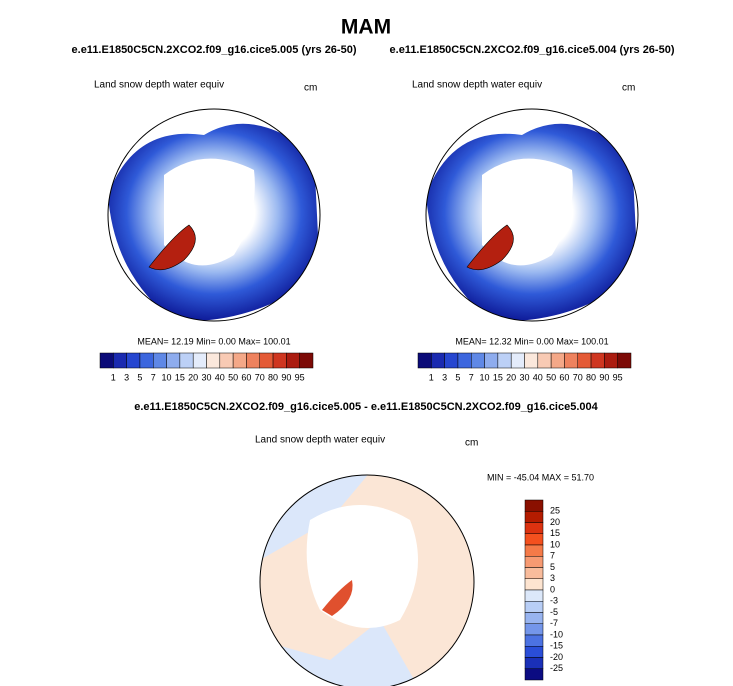 The image size is (733, 686). Describe the element at coordinates (233, 377) in the screenshot. I see `colorbar-label: 50` at that location.